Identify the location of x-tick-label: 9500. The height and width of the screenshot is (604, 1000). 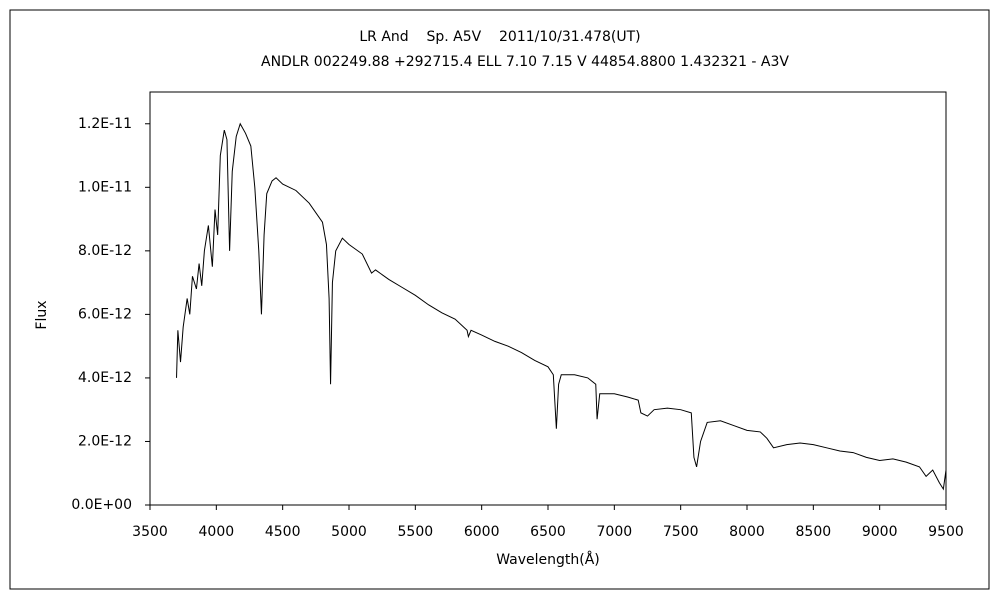
(946, 532).